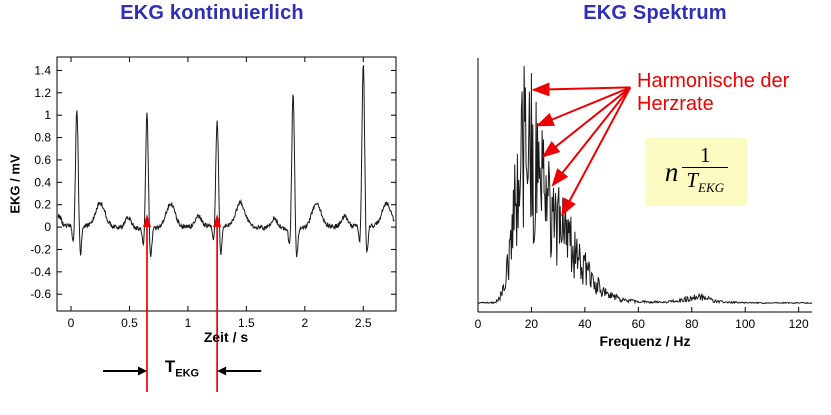 Image resolution: width=831 pixels, height=415 pixels. I want to click on formula-numerator: 1, so click(705, 154).